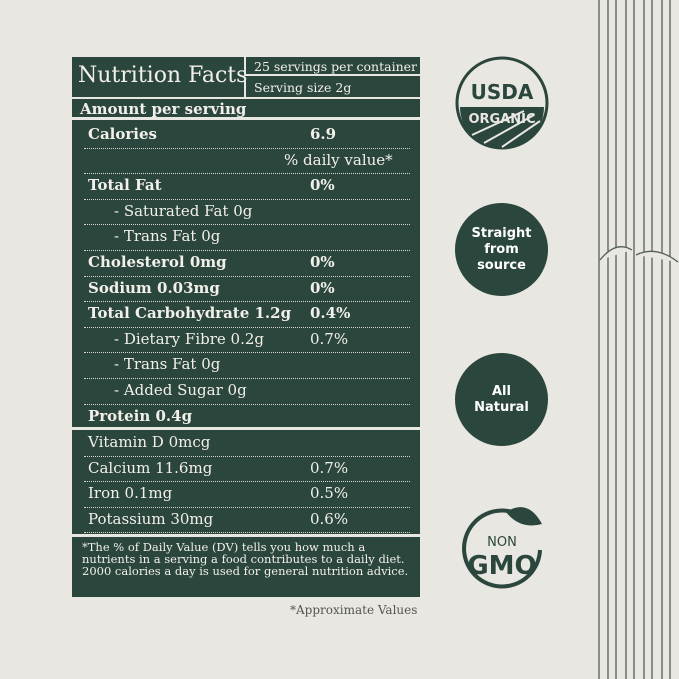 The height and width of the screenshot is (679, 679). What do you see at coordinates (247, 186) in the screenshot?
I see `nutrient-row: Total Fat 0%` at bounding box center [247, 186].